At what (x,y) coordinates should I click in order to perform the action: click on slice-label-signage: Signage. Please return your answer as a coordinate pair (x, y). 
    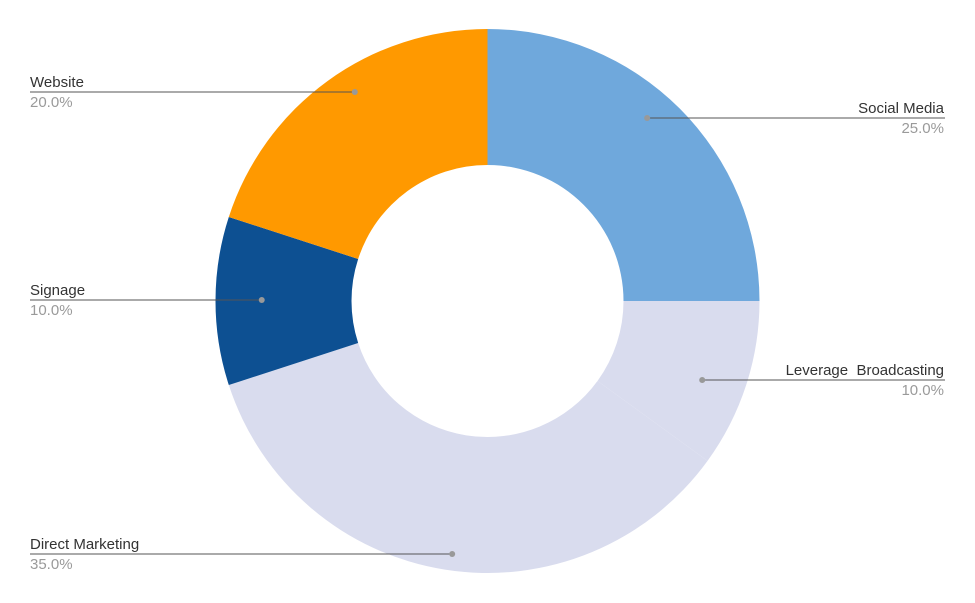
    Looking at the image, I should click on (57, 290).